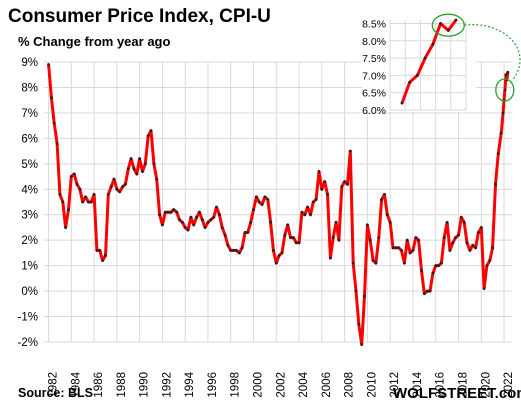 The width and height of the screenshot is (521, 408). Describe the element at coordinates (29, 267) in the screenshot. I see `y-tick-label: 1%` at that location.